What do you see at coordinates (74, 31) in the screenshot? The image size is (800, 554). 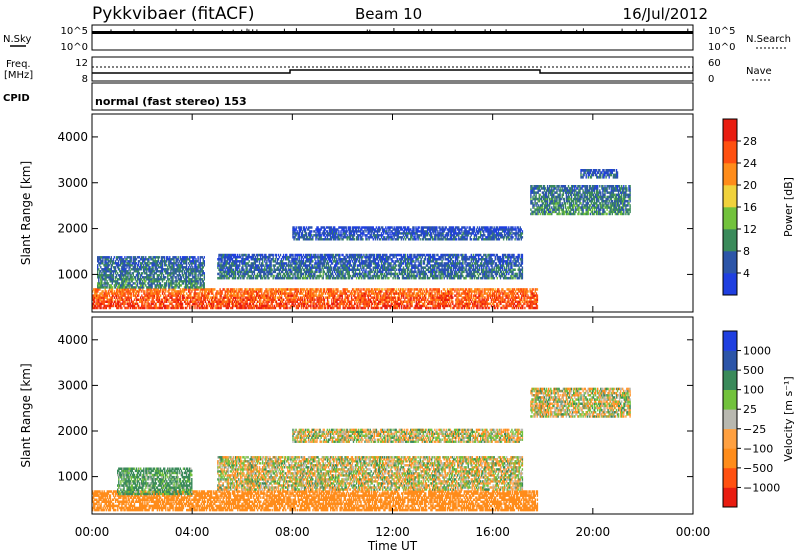 I see `nsky-tick-top: 10^5` at bounding box center [74, 31].